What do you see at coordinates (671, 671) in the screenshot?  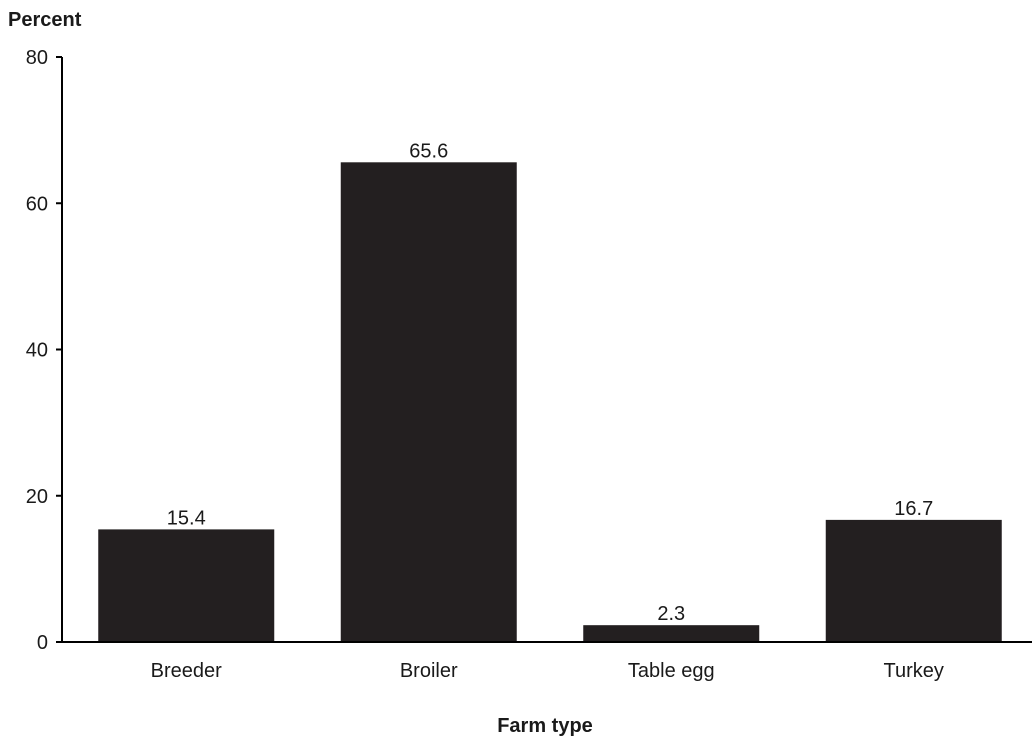 I see `category-label: Table egg` at bounding box center [671, 671].